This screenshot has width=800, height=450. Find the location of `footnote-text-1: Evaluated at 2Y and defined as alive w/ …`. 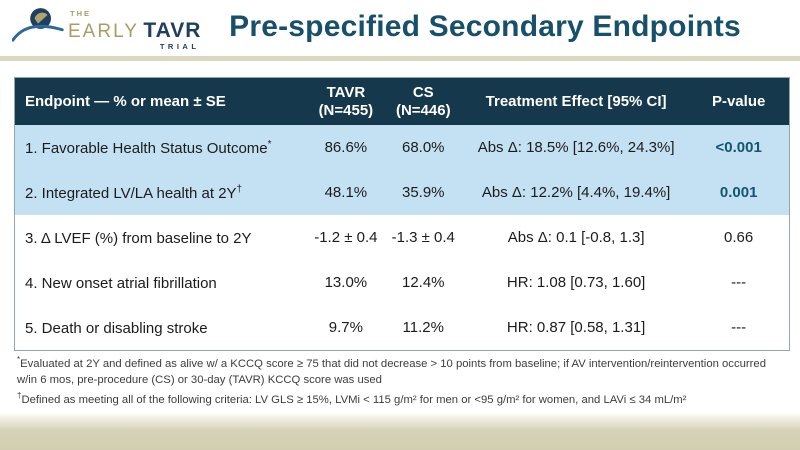

footnote-text-1: Evaluated at 2Y and defined as alive w/ … is located at coordinates (393, 363).